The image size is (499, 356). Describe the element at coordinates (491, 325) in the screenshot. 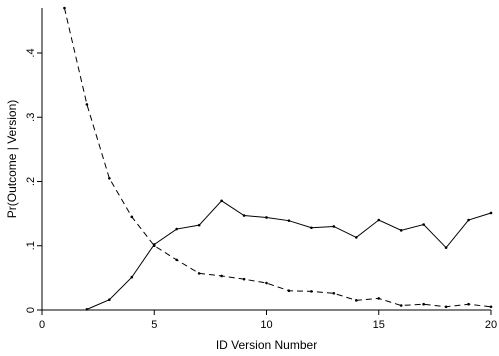

I see `x-tick-label: 20` at that location.